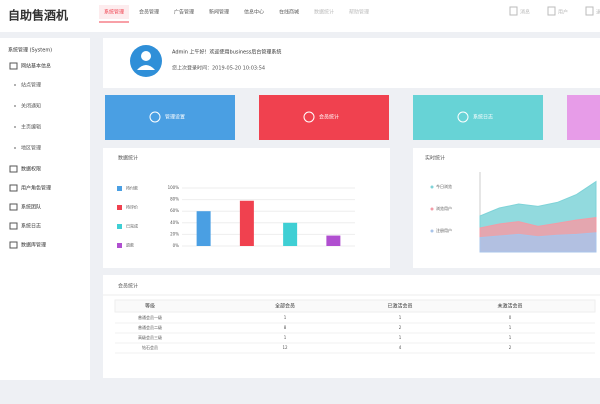 Image resolution: width=600 pixels, height=404 pixels. Describe the element at coordinates (31, 169) in the screenshot. I see `menu-item: 数据权限` at that location.